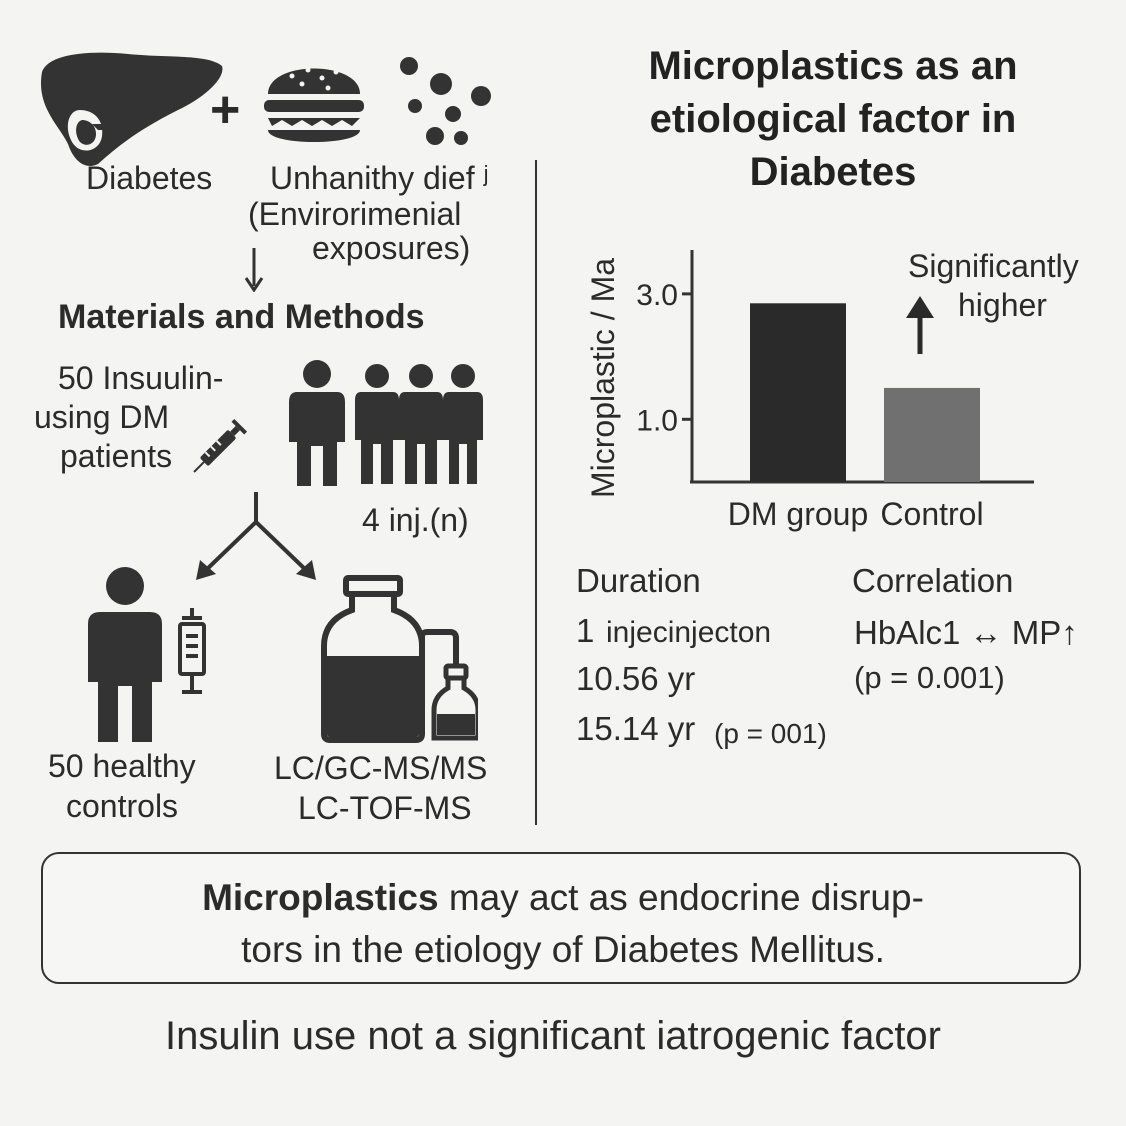 Image resolution: width=1126 pixels, height=1126 pixels. I want to click on down-arrow-icon, so click(254, 270).